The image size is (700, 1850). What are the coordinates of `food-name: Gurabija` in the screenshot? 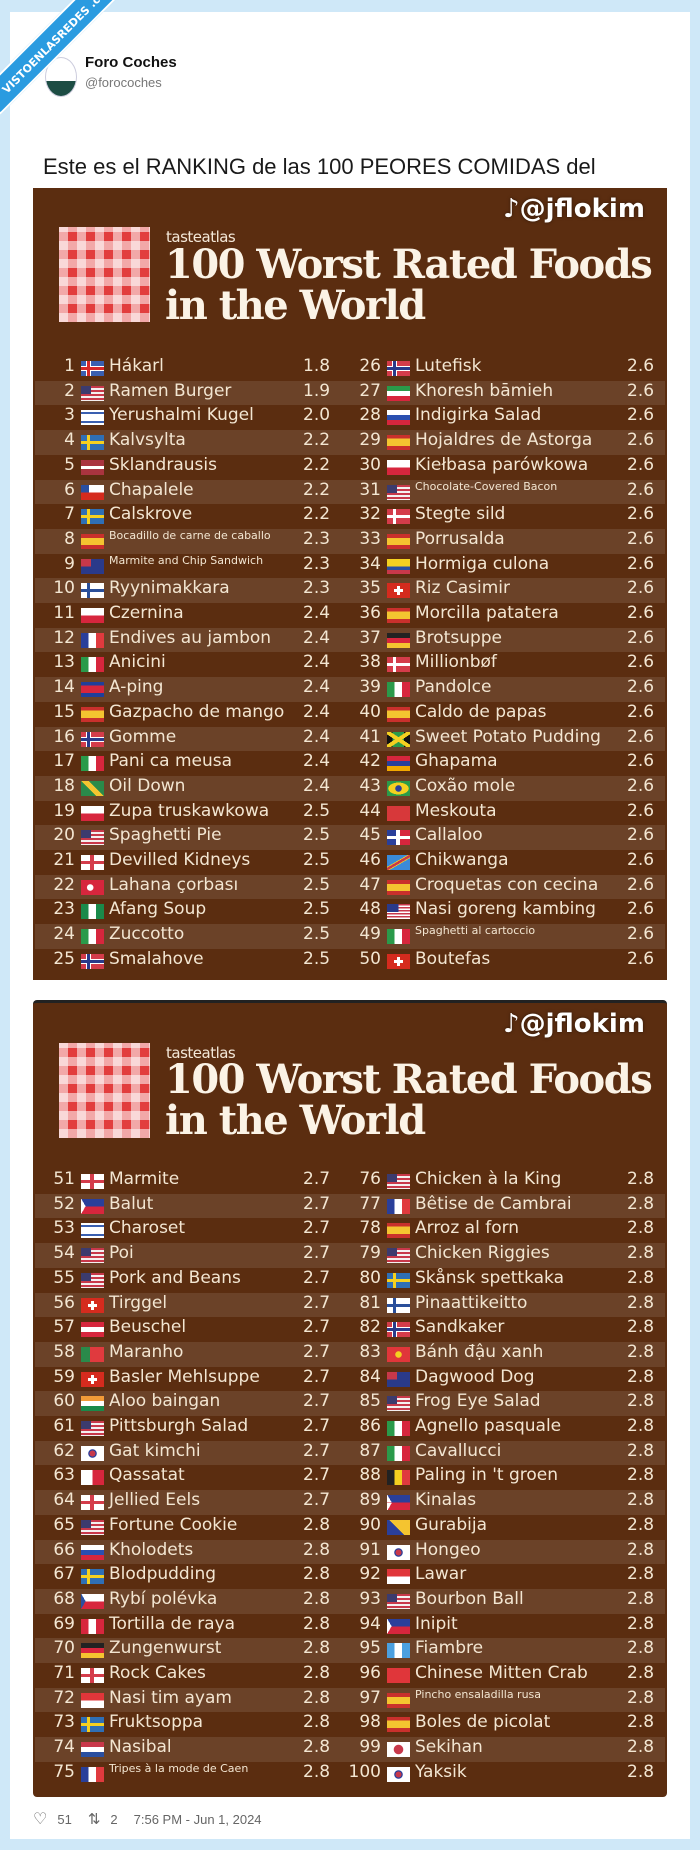 It's located at (451, 1524).